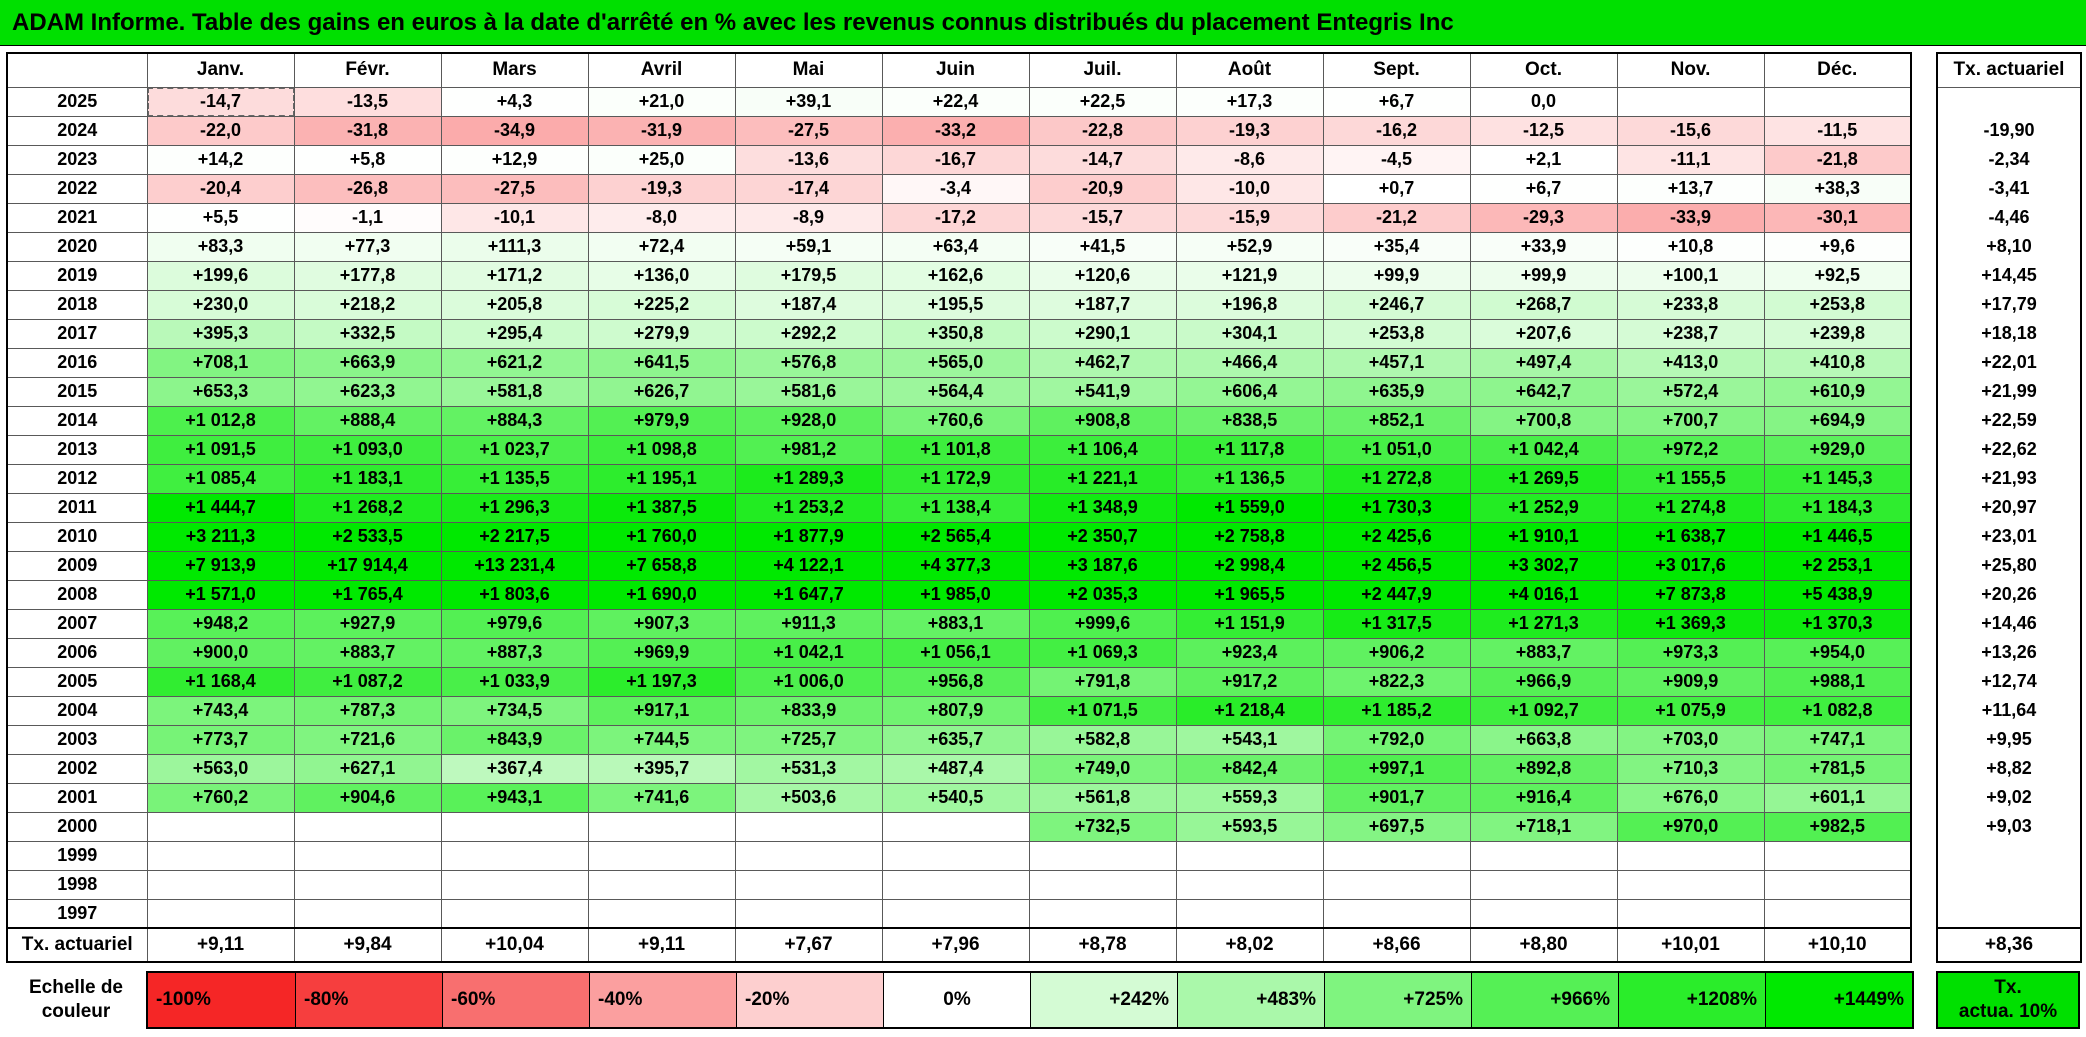 This screenshot has height=1037, width=2086. I want to click on gain-cell: +2 035,3, so click(1102, 594).